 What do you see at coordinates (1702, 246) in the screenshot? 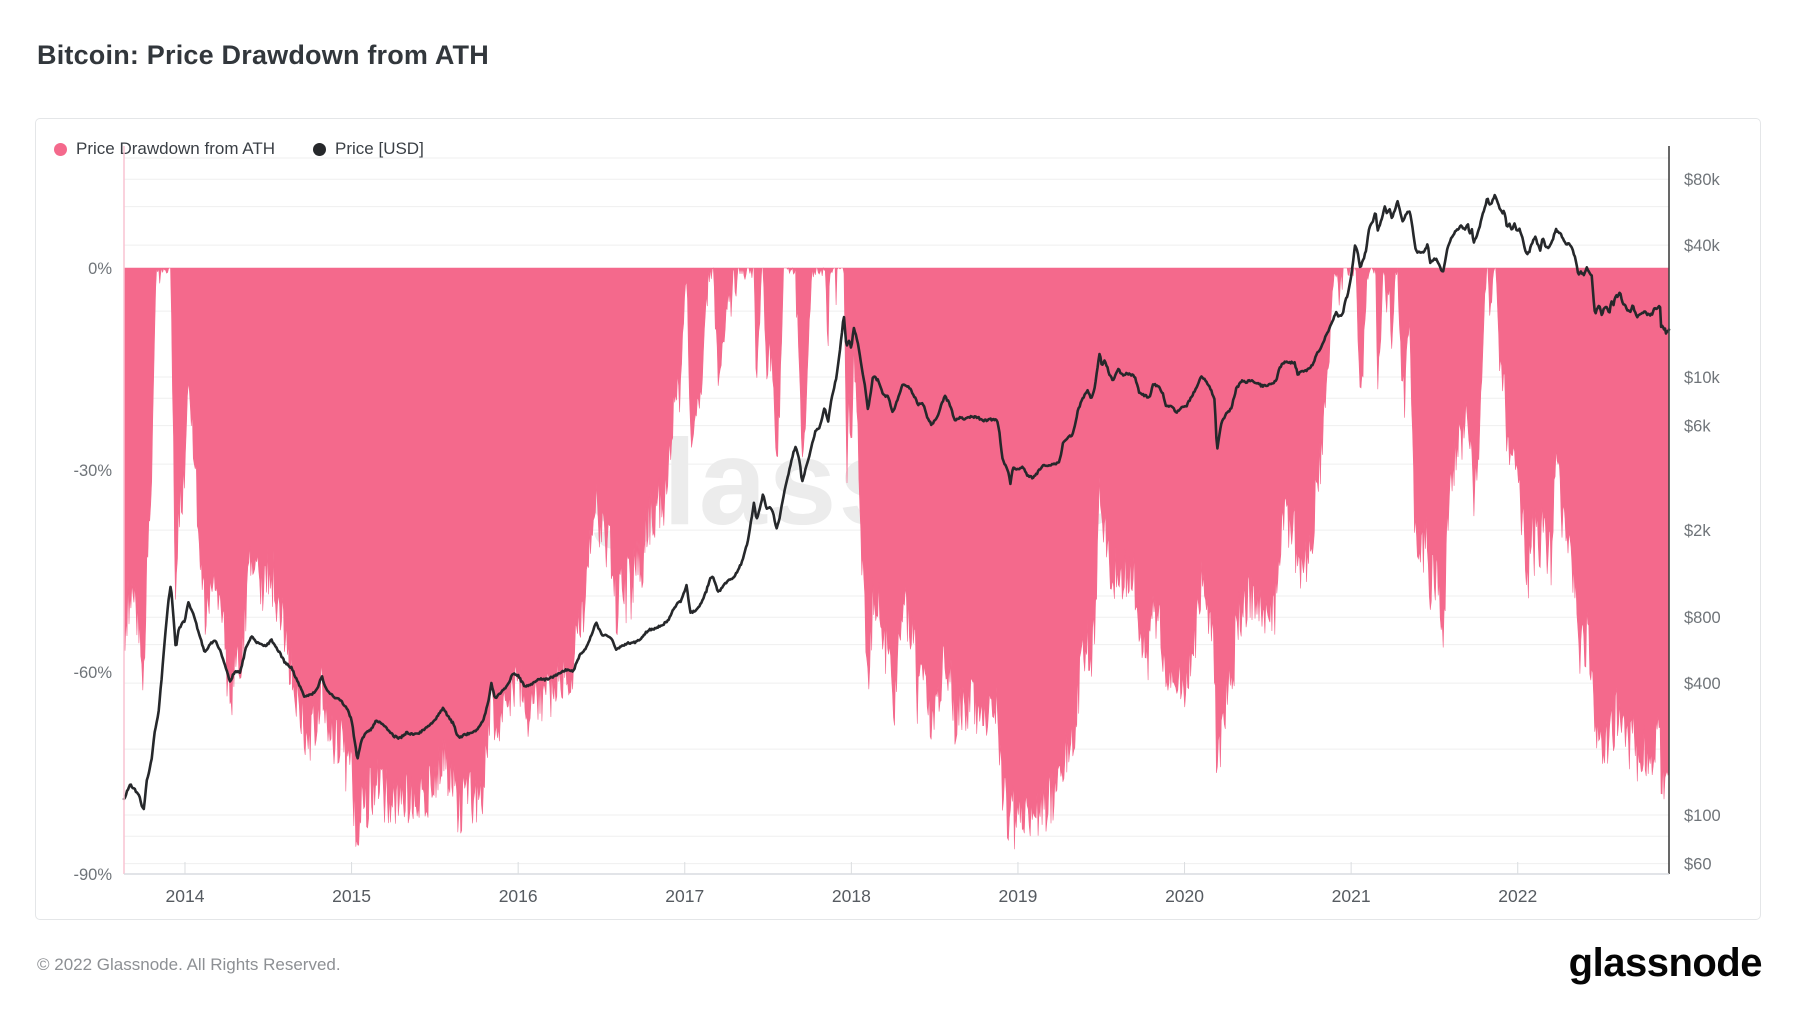
I see `right-axis-tick-label: $40k` at bounding box center [1702, 246].